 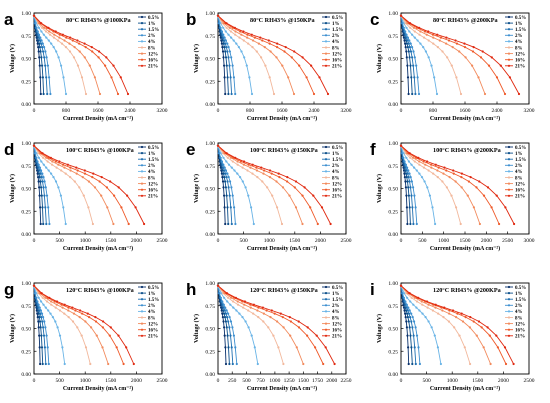 What do you see at coordinates (520, 191) in the screenshot?
I see `legend-label: 16%` at bounding box center [520, 191].